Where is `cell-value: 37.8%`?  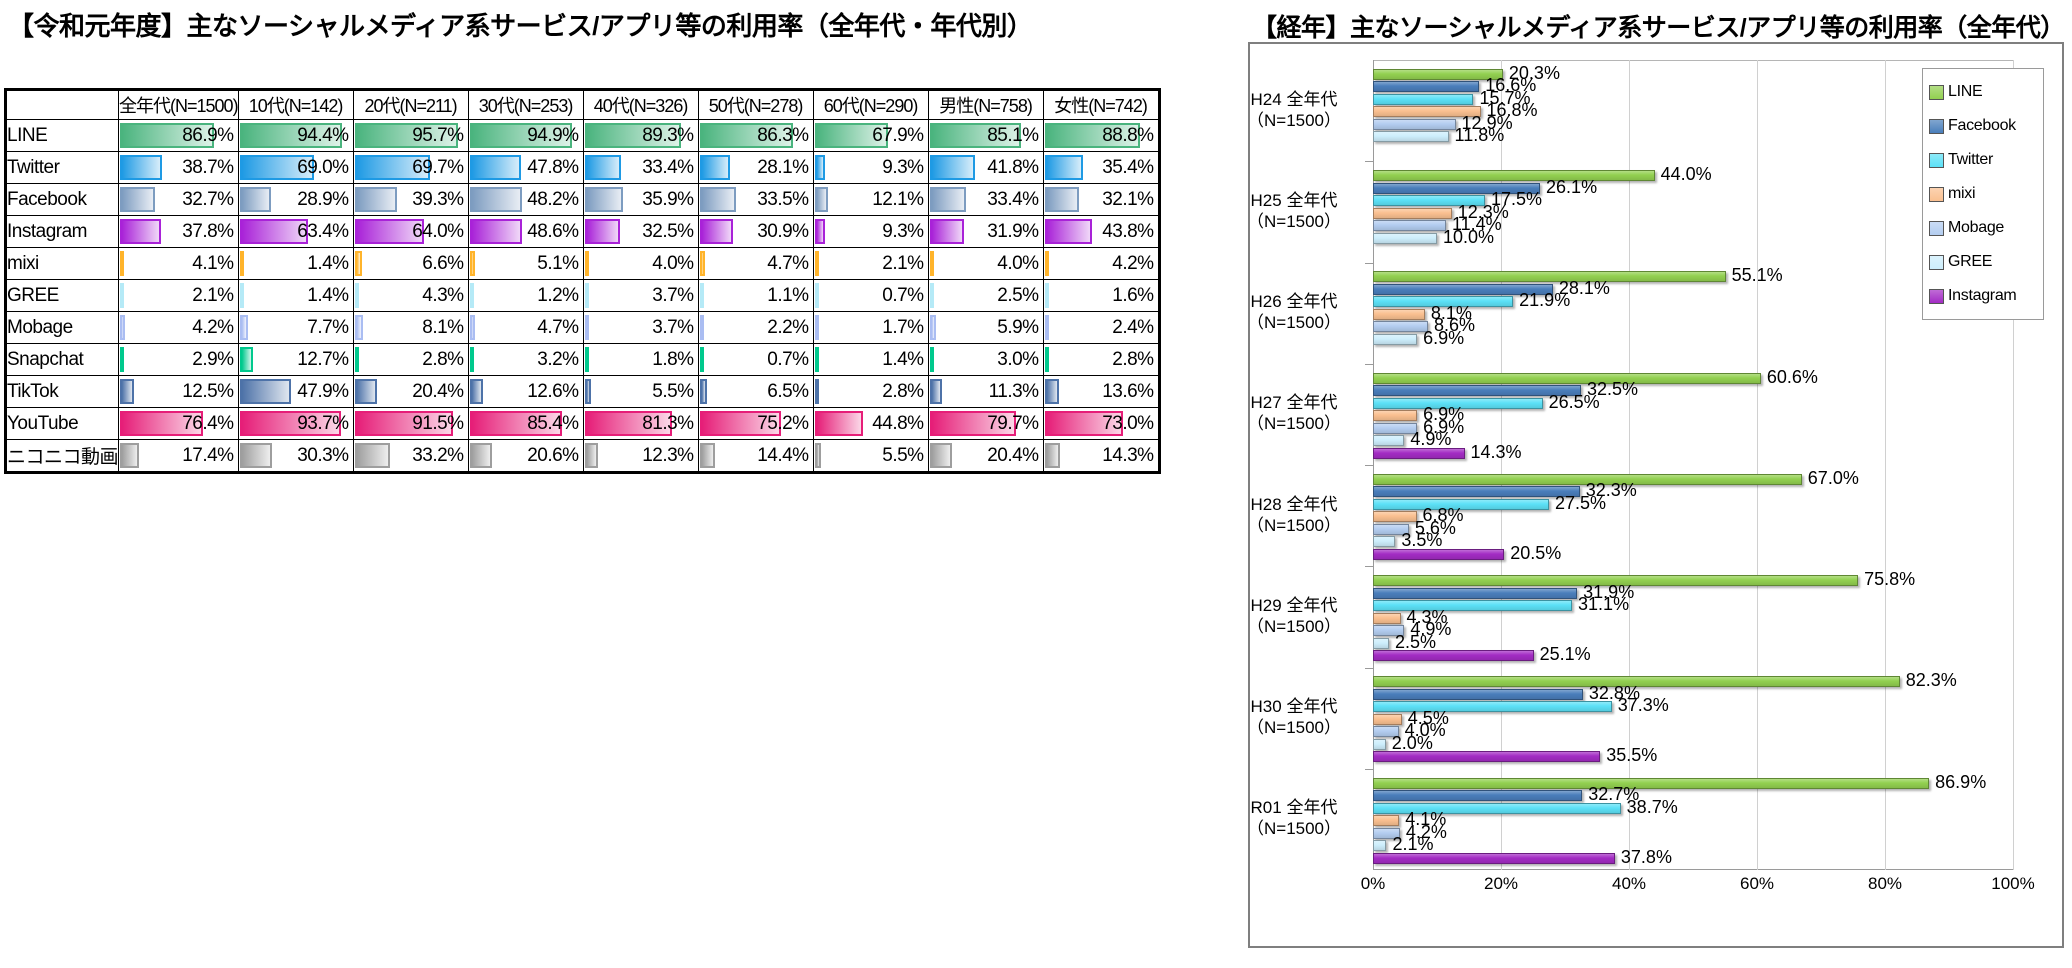 cell-value: 37.8% is located at coordinates (208, 231).